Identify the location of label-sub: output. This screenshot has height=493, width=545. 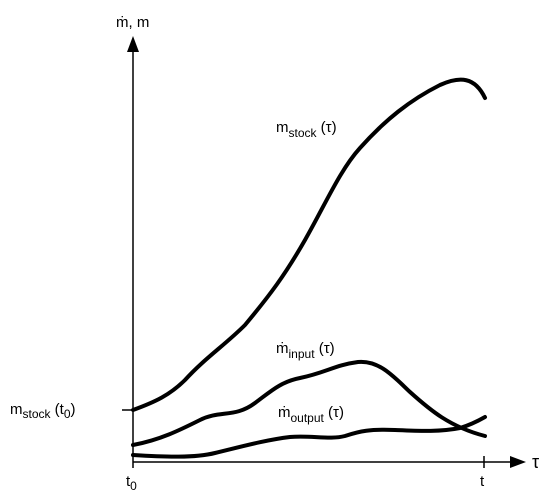
(308, 418).